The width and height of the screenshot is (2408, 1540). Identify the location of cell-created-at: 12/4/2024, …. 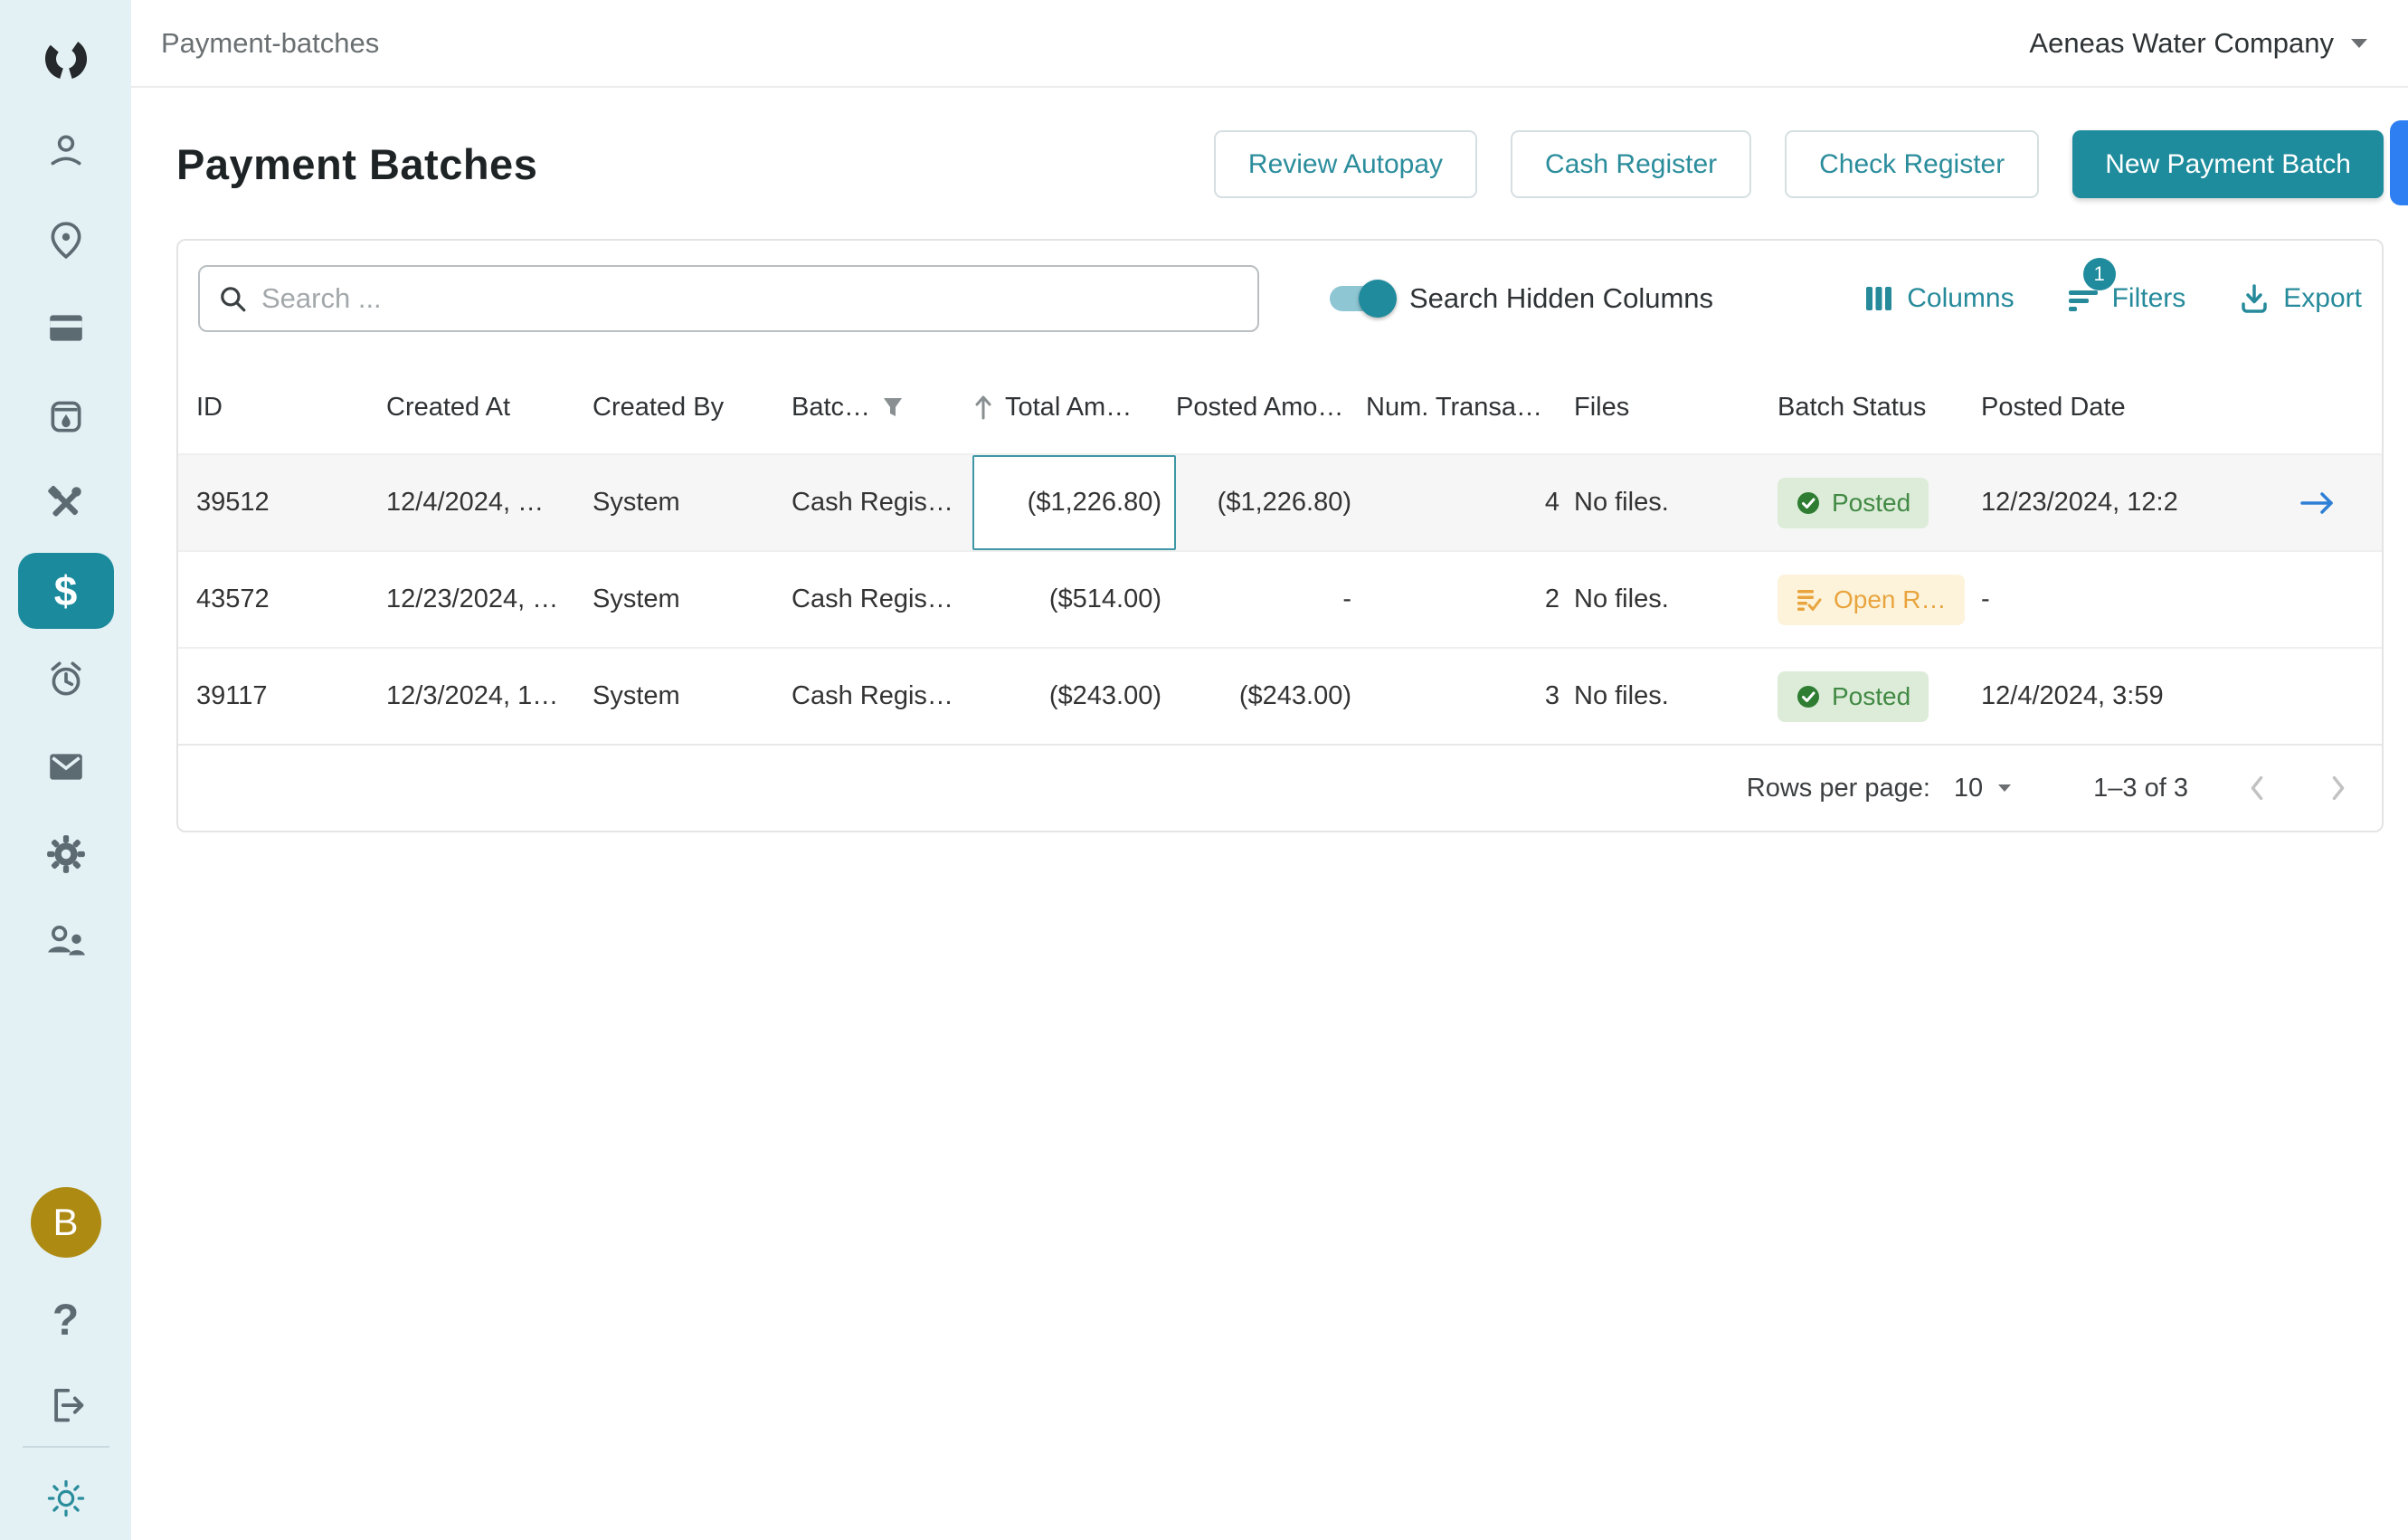
(465, 503).